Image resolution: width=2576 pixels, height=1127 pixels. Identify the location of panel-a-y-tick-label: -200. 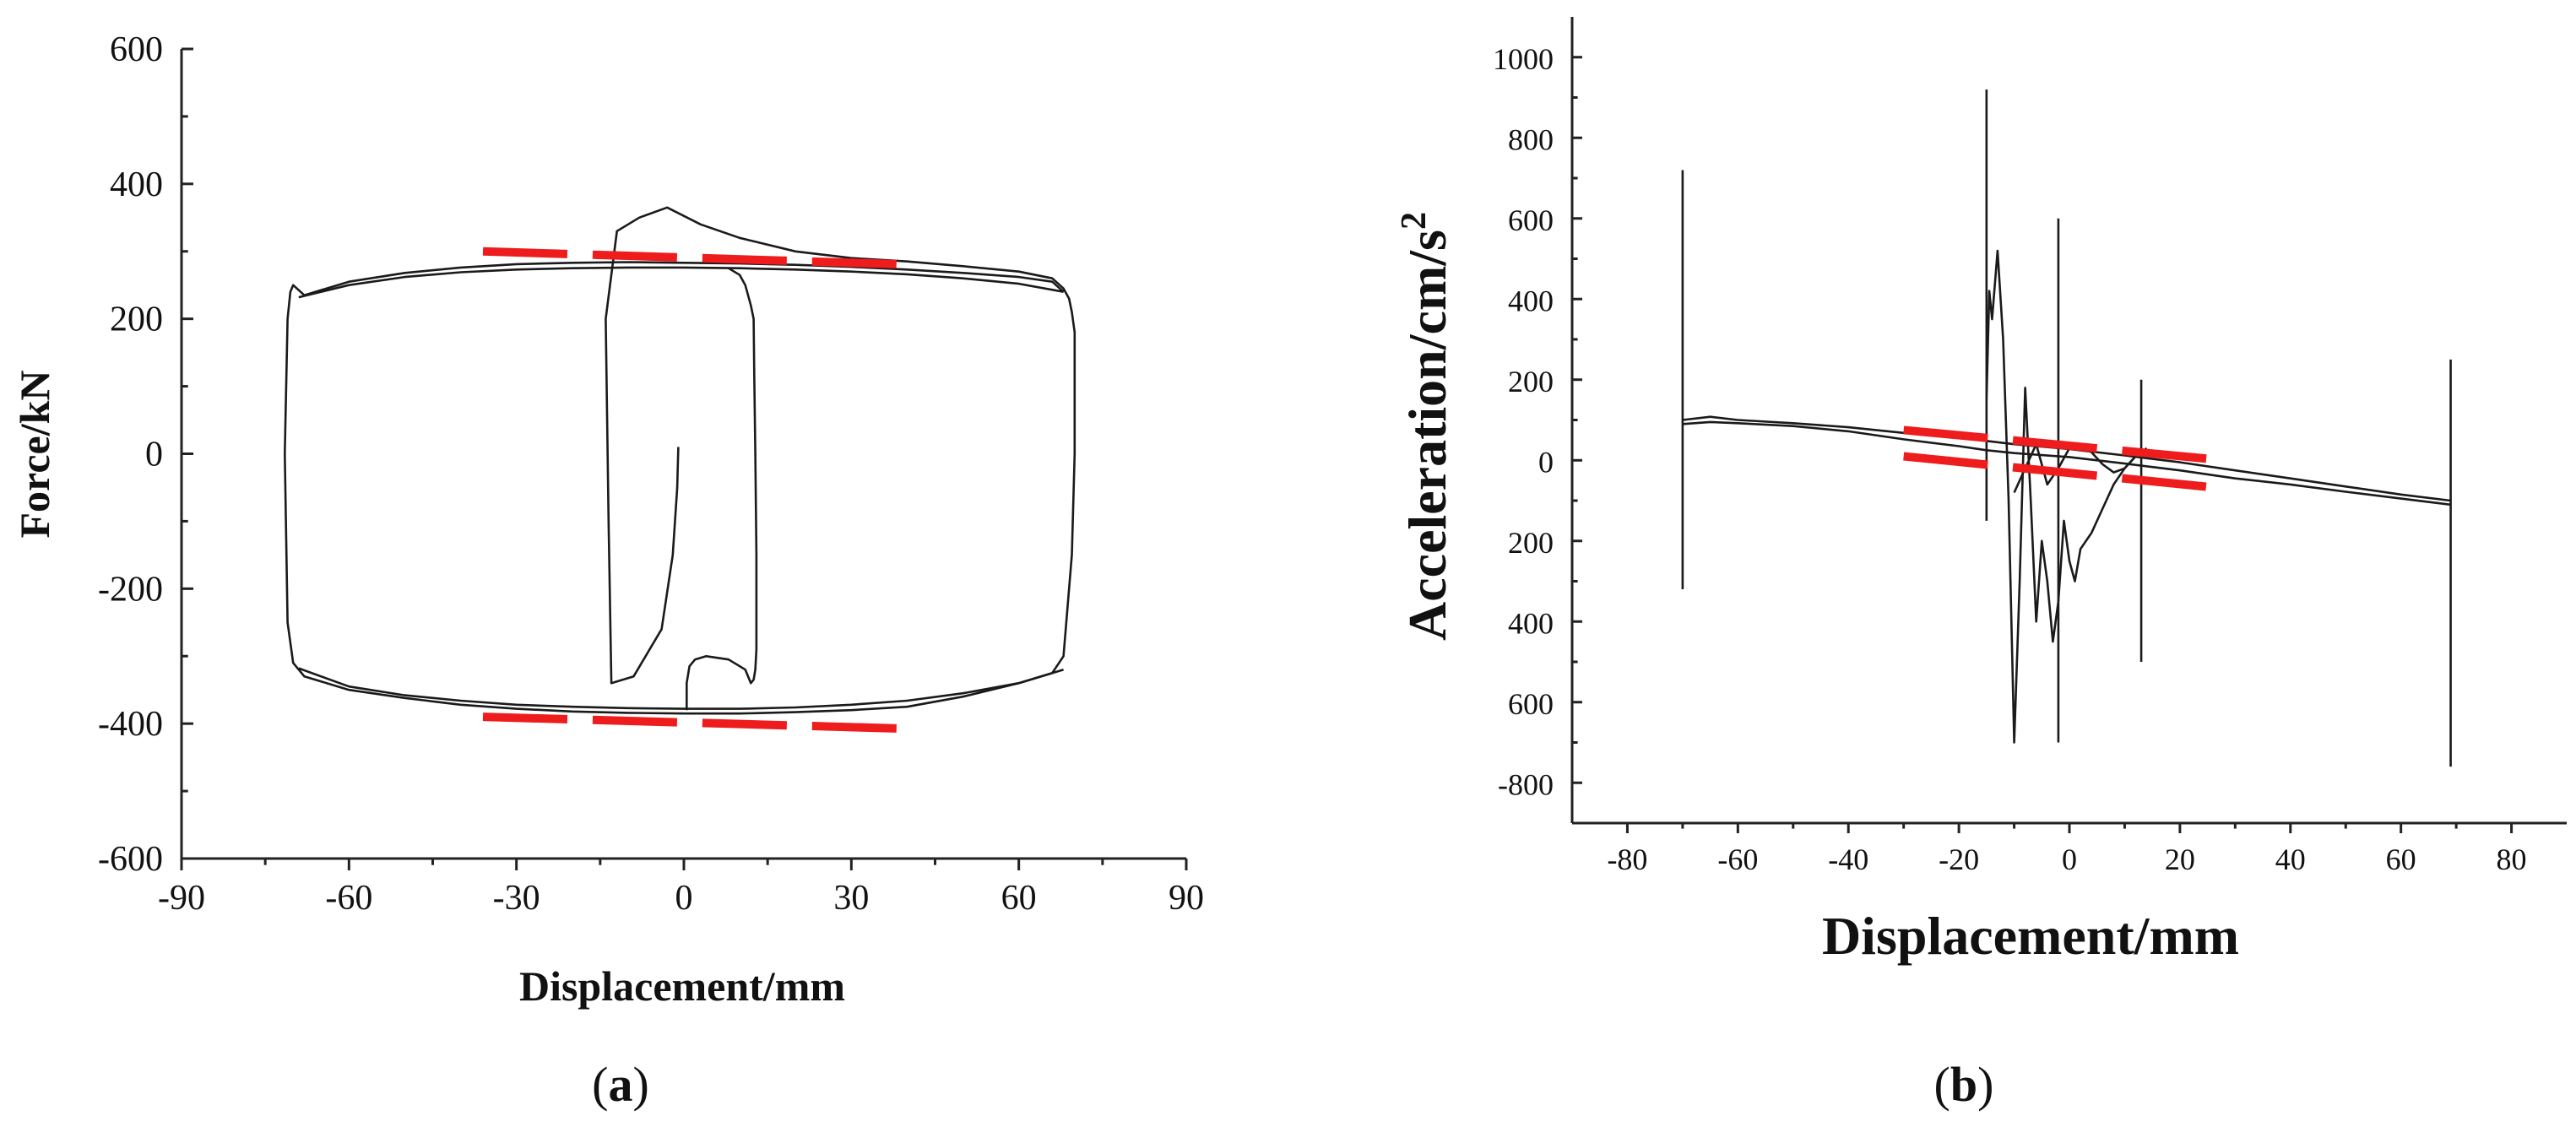
(130, 589).